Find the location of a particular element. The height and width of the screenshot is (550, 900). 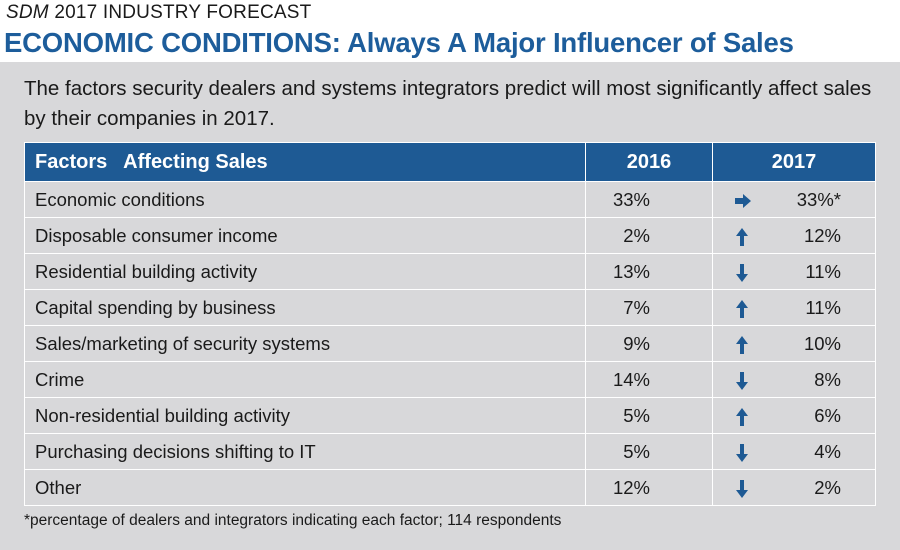

value-2017: 10% is located at coordinates (794, 343).